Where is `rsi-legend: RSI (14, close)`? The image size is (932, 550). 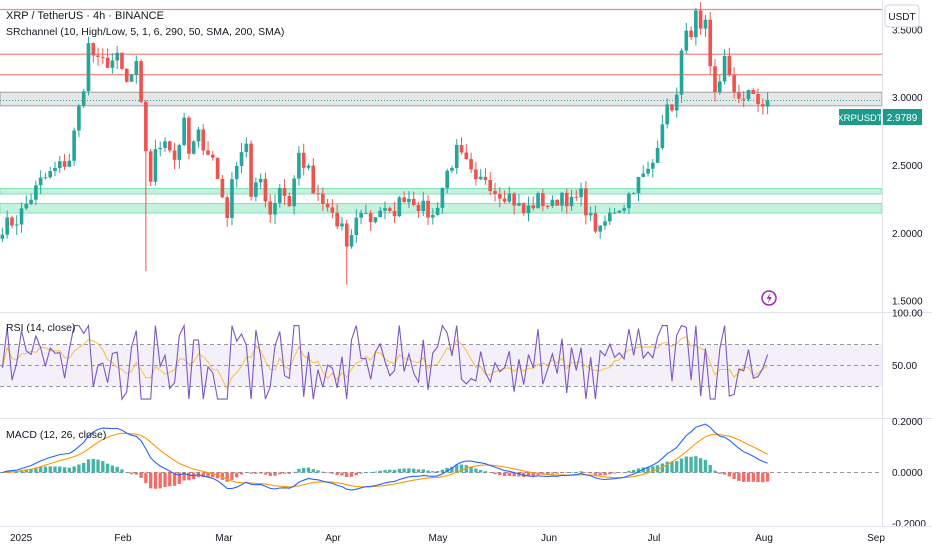
rsi-legend: RSI (14, close) is located at coordinates (40, 328).